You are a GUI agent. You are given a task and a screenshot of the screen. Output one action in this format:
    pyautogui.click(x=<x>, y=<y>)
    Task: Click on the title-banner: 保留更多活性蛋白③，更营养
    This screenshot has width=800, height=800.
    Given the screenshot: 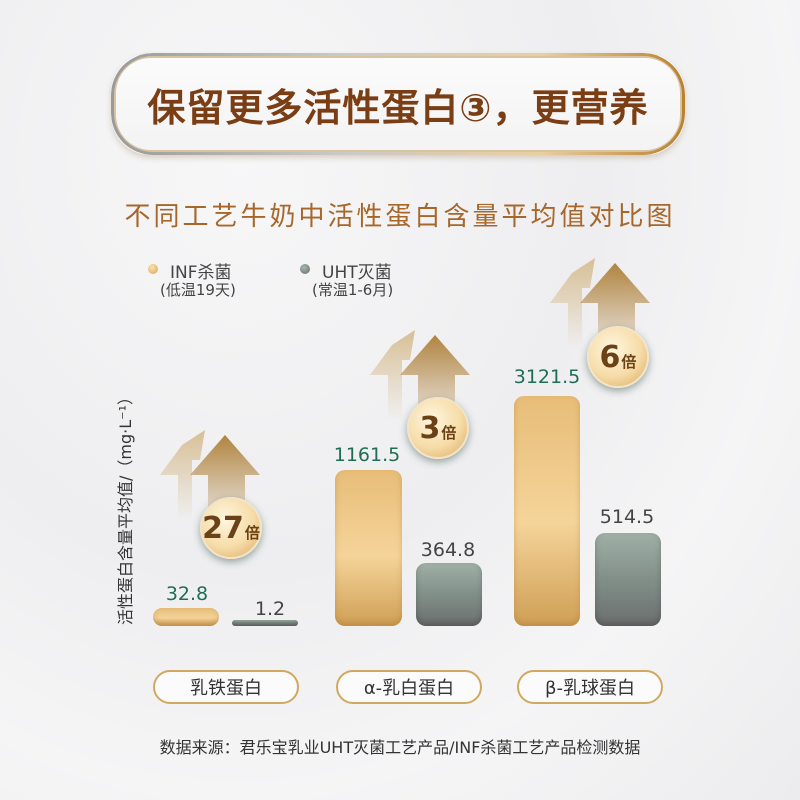 What is the action you would take?
    pyautogui.click(x=398, y=104)
    